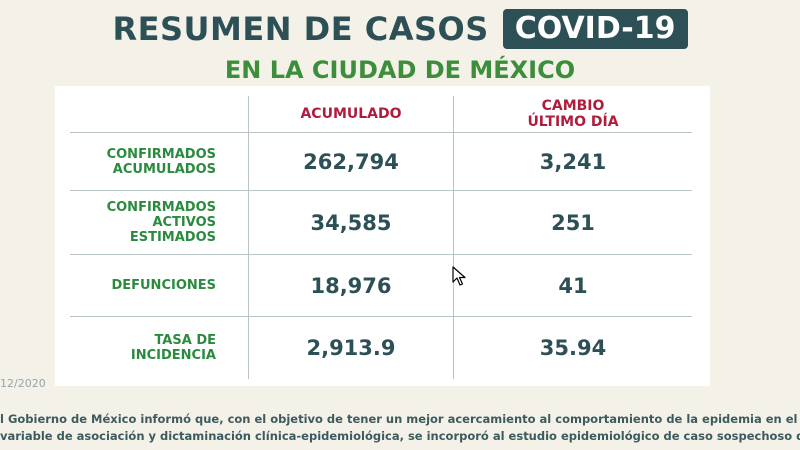 This screenshot has height=450, width=800. I want to click on row-label-line: INCIDENCIA, so click(173, 355).